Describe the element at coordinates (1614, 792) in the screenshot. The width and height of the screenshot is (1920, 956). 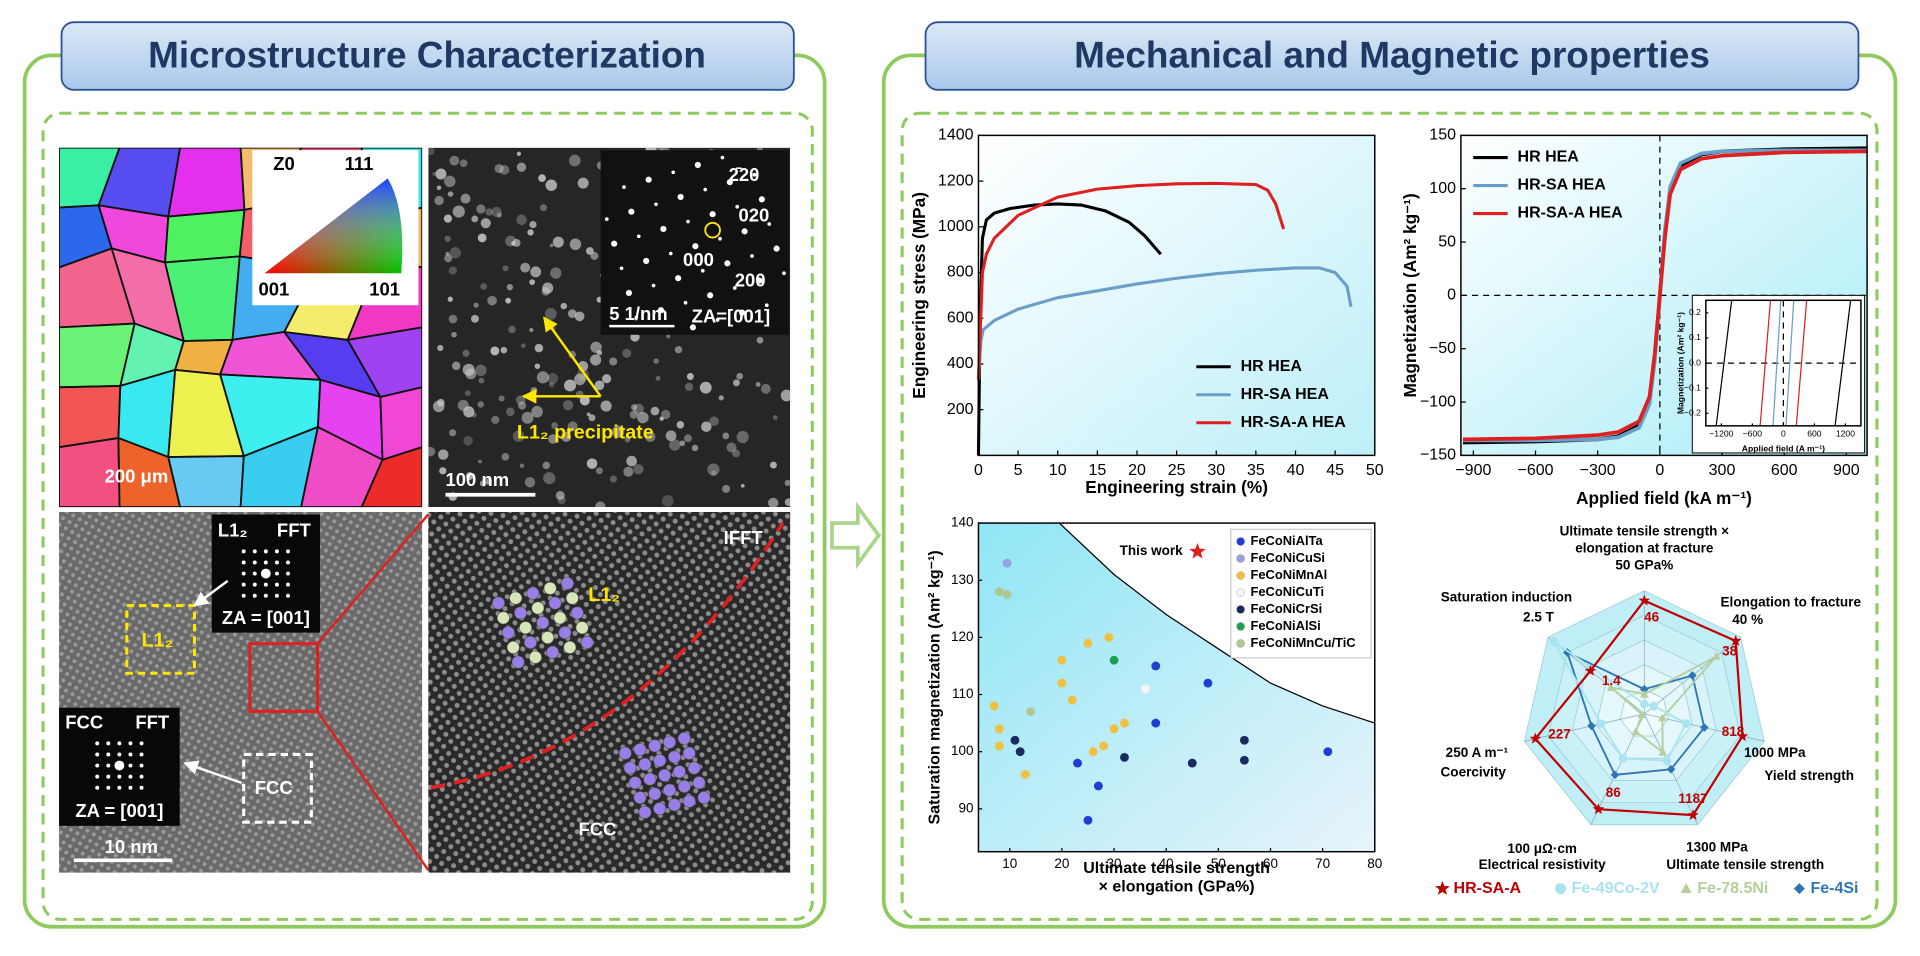
I see `data-label: 86` at that location.